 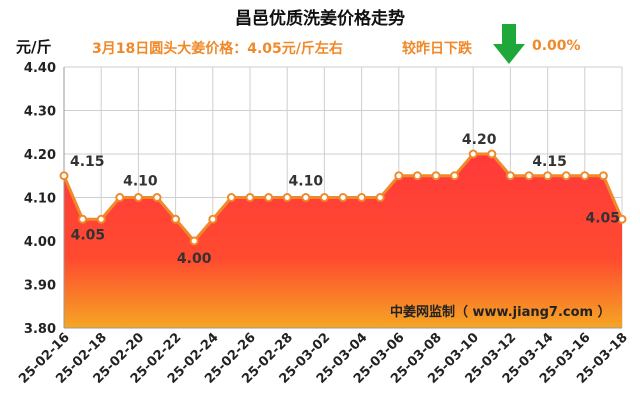 I want to click on y-tick-label: 3.90, so click(x=40, y=286).